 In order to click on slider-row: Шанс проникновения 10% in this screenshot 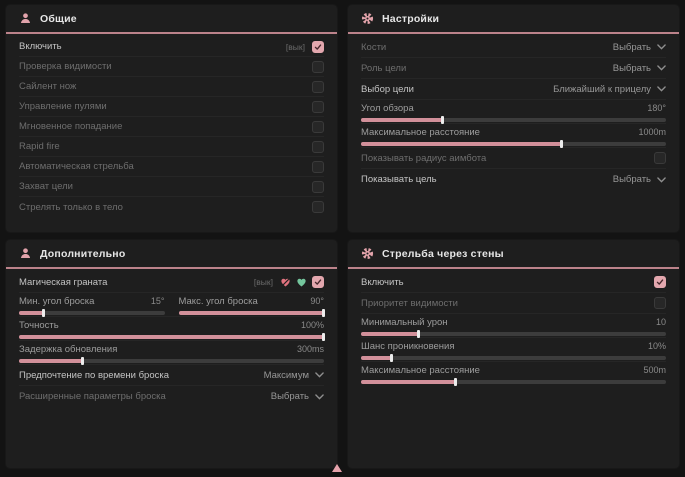, I will do `click(513, 350)`.